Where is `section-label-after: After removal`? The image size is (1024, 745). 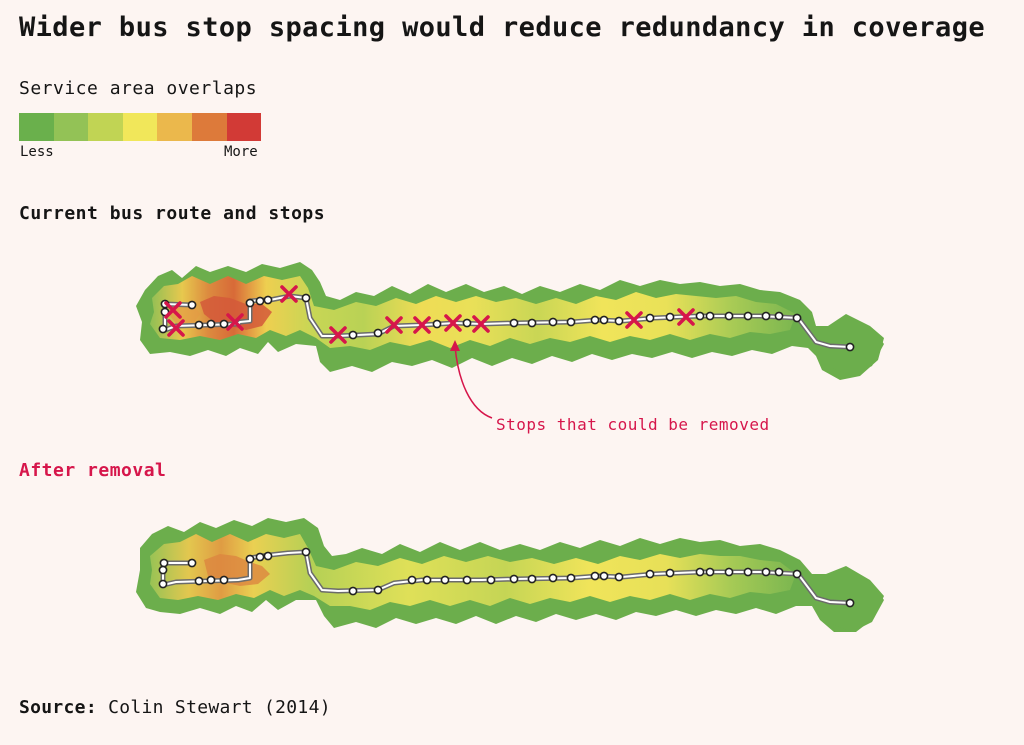 section-label-after: After removal is located at coordinates (93, 470).